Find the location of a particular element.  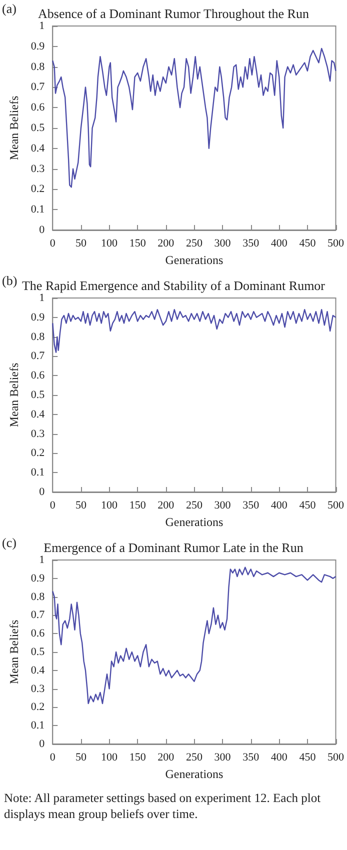

text: Note: All parameter settings based on experiment 12. Each plot displays mean group beliefs over time. is located at coordinates (162, 806).